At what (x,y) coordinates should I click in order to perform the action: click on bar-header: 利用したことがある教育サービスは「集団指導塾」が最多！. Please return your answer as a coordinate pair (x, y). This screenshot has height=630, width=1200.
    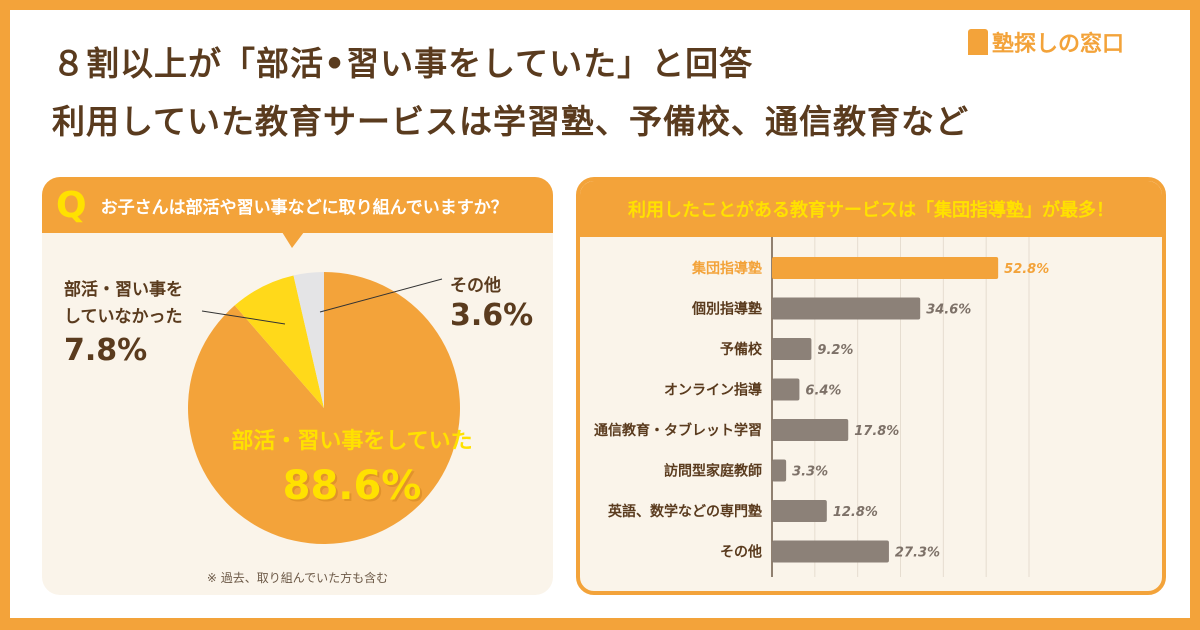
    Looking at the image, I should click on (871, 209).